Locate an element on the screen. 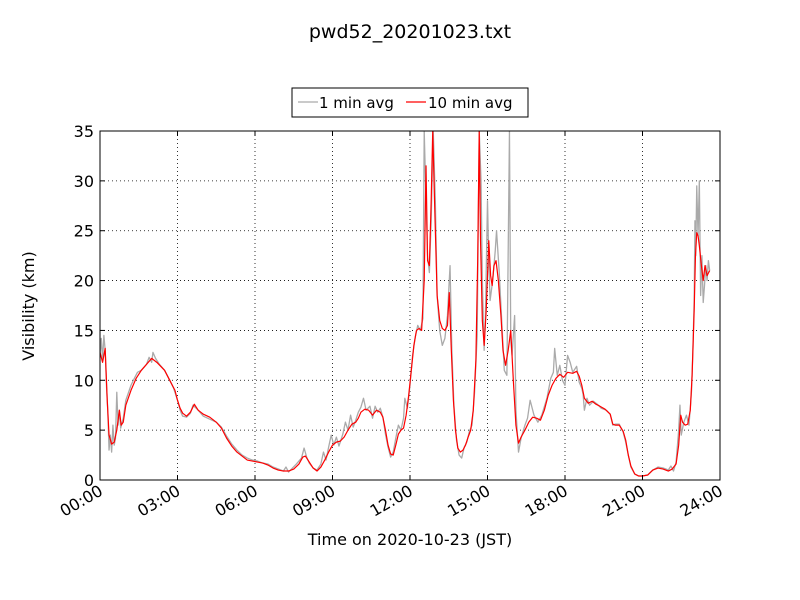 This screenshot has height=600, width=800. x-tick-label: 00:00 is located at coordinates (81, 501).